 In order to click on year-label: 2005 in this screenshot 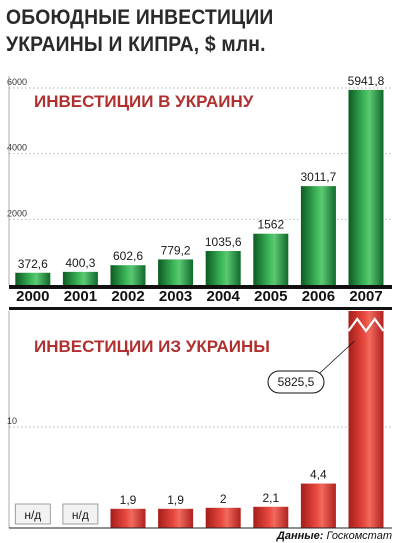, I will do `click(270, 296)`.